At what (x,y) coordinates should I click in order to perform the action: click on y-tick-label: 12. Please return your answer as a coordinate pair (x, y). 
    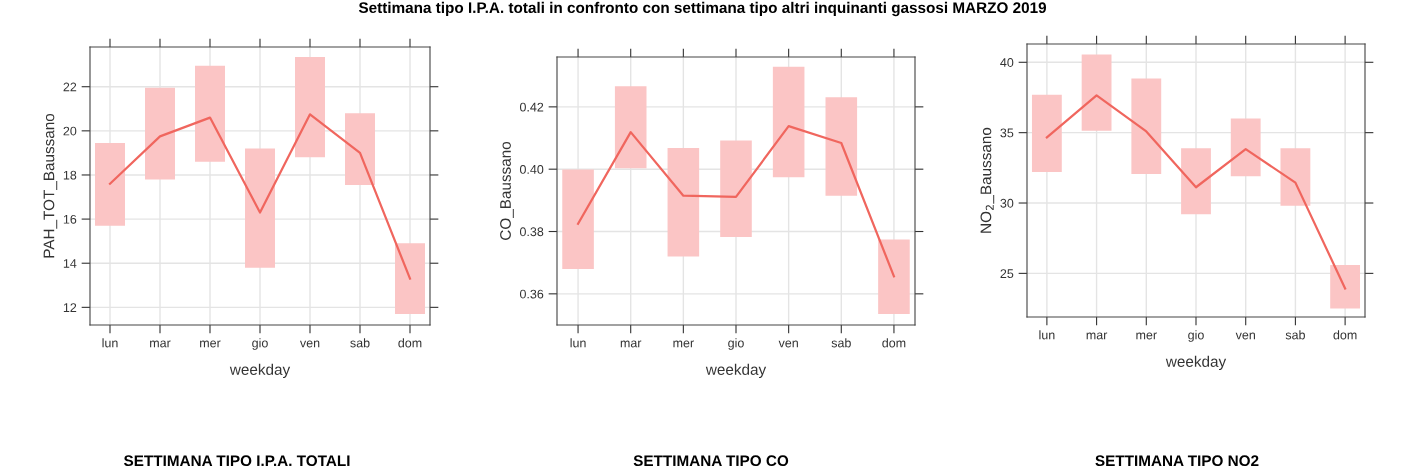
    Looking at the image, I should click on (70, 307).